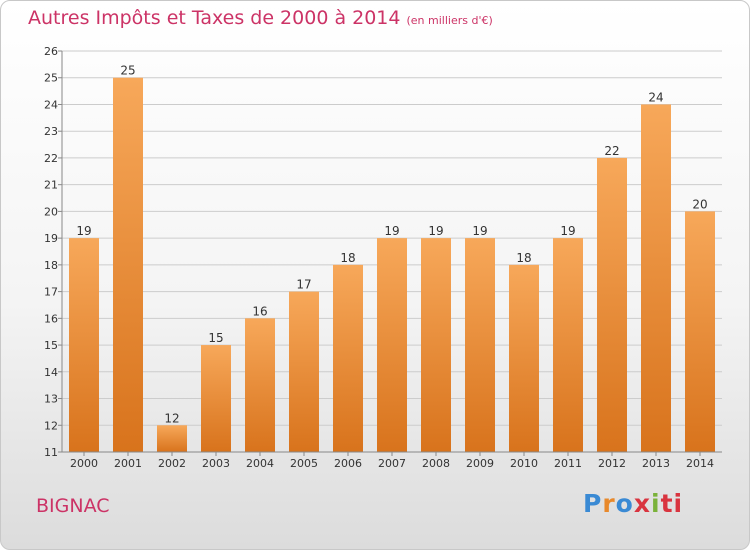 The width and height of the screenshot is (750, 550). Describe the element at coordinates (51, 318) in the screenshot. I see `y-tick-label: 16` at that location.